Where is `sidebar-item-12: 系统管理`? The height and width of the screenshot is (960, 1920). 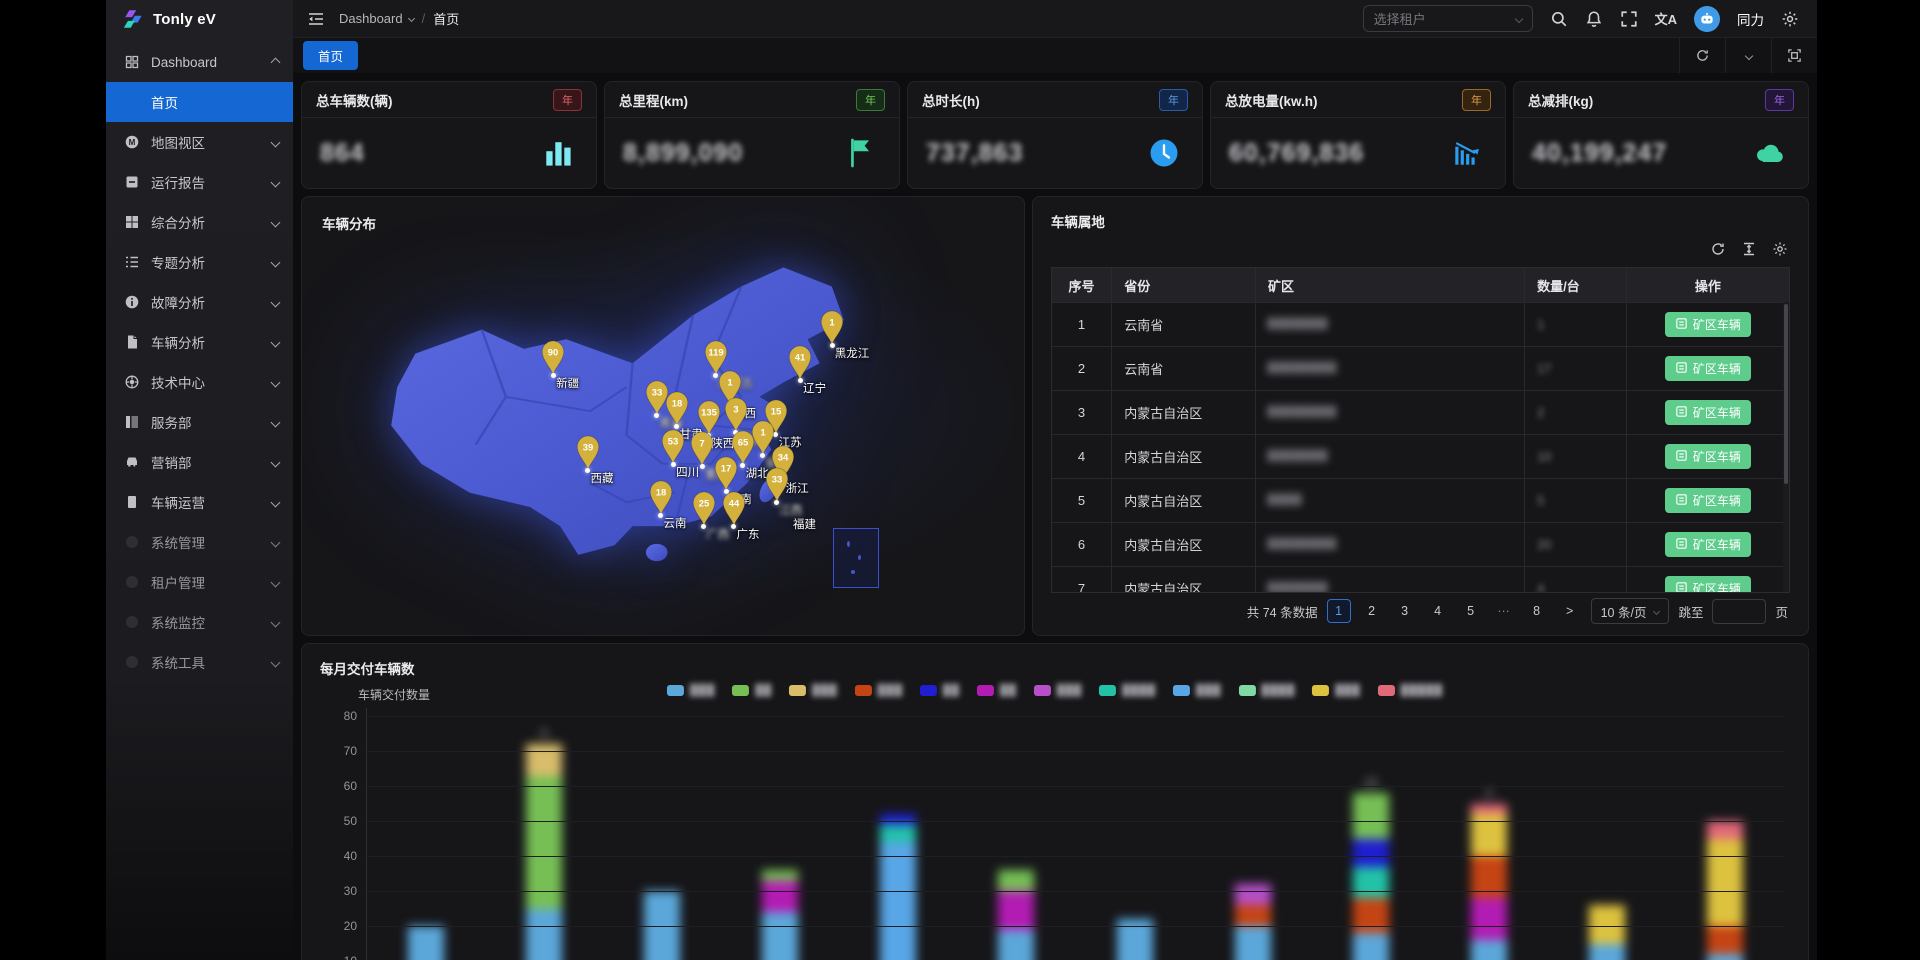
sidebar-item-12: 系统管理 is located at coordinates (199, 542).